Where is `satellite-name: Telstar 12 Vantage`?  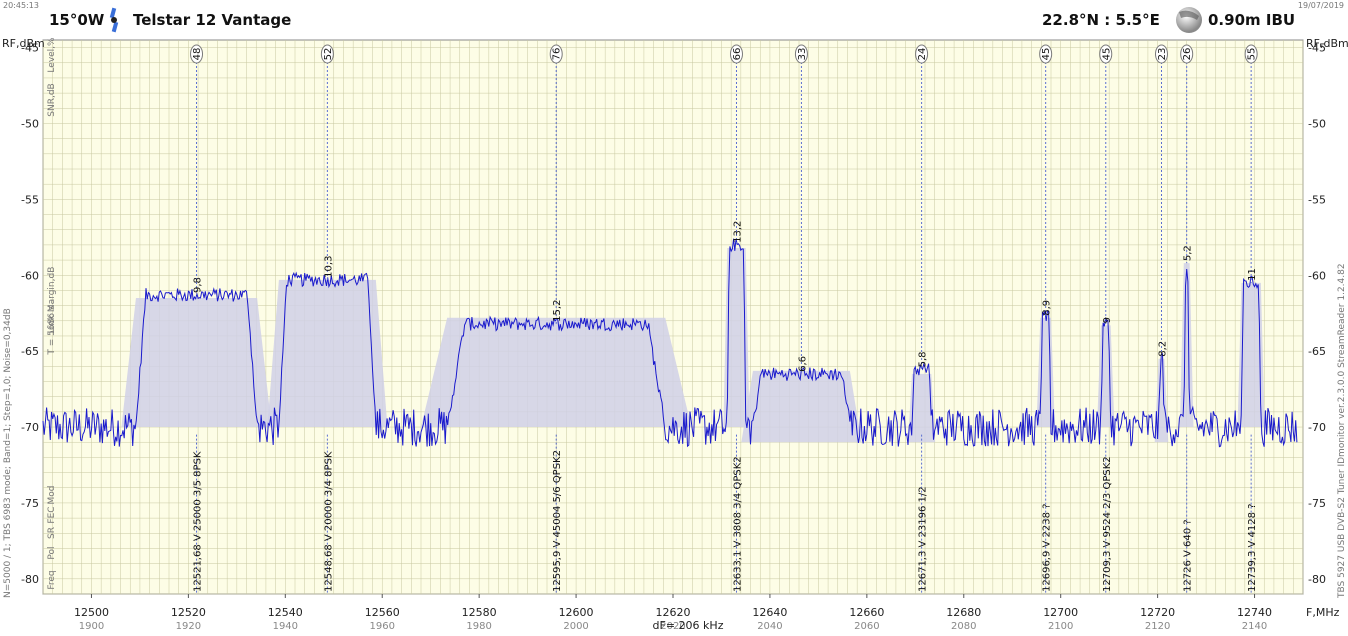 satellite-name: Telstar 12 Vantage is located at coordinates (212, 20).